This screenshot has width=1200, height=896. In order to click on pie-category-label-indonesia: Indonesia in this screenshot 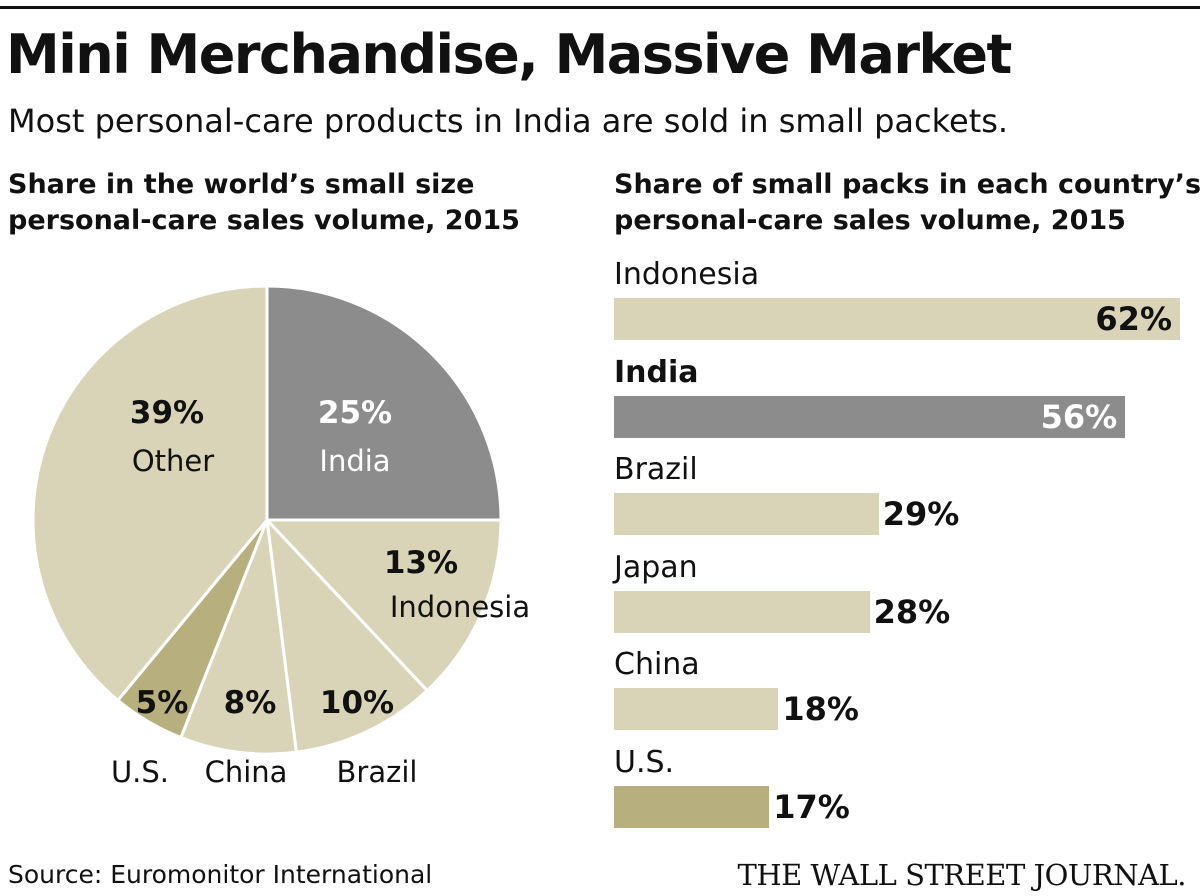, I will do `click(460, 607)`.